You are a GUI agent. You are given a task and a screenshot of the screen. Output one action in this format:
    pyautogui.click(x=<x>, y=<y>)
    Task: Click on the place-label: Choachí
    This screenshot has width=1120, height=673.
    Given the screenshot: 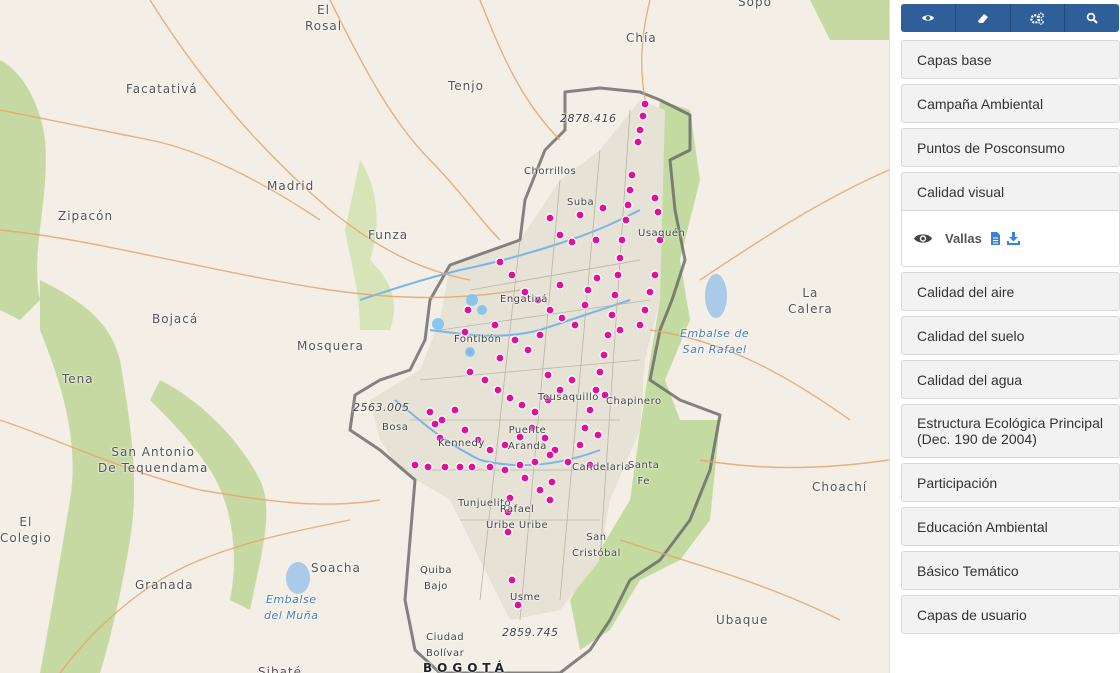 What is the action you would take?
    pyautogui.click(x=840, y=487)
    